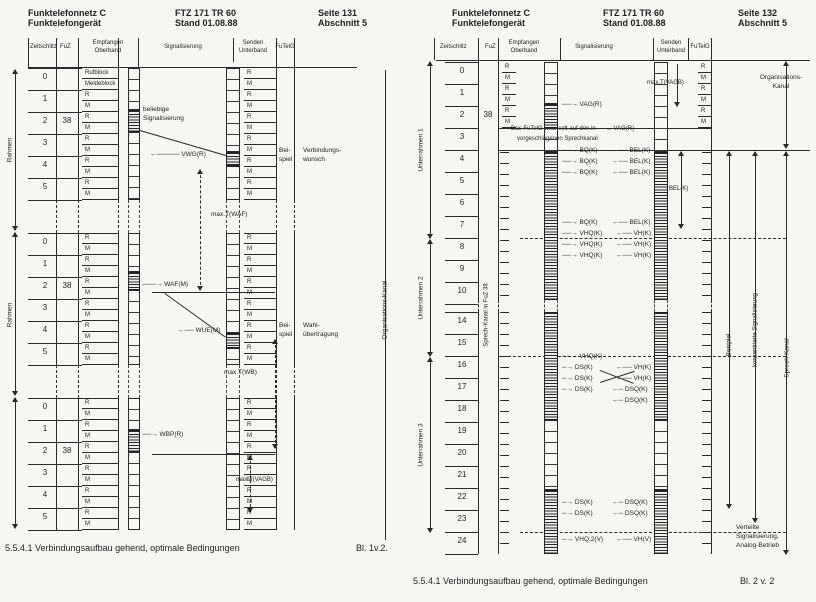 The width and height of the screenshot is (816, 602). I want to click on annotation: spiel, so click(286, 334).